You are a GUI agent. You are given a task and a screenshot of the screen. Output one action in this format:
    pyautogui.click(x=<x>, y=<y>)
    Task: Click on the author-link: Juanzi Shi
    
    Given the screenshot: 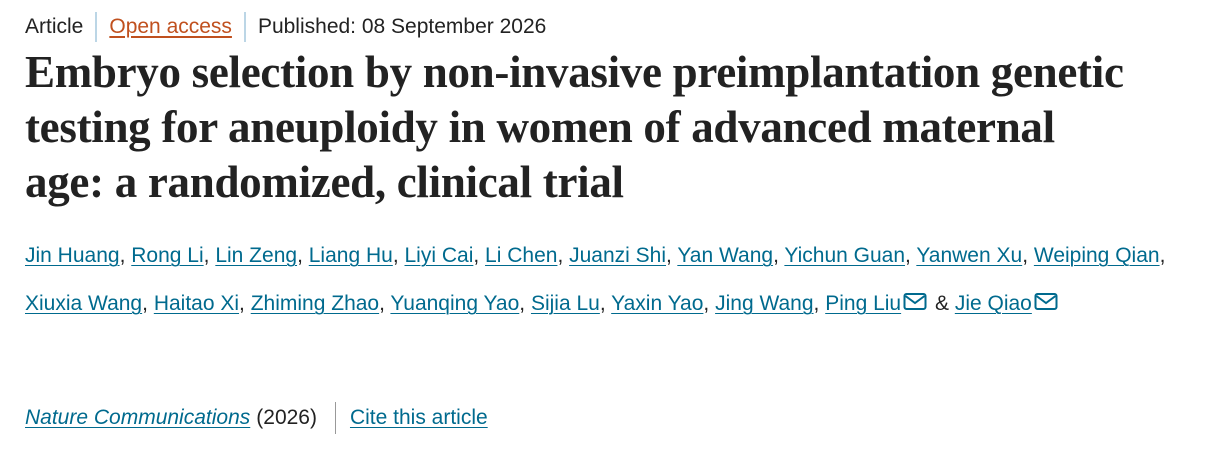 What is the action you would take?
    pyautogui.click(x=618, y=255)
    